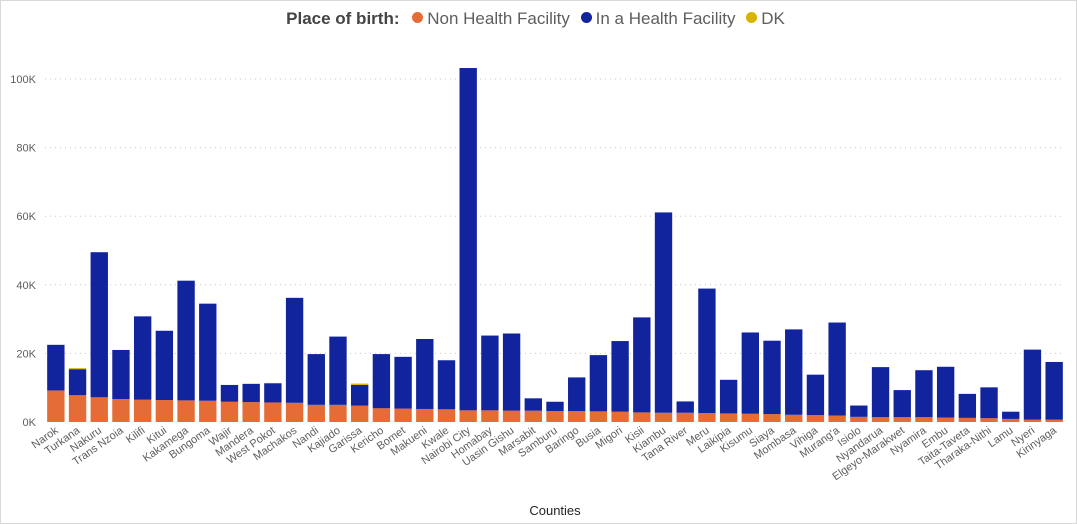  Describe the element at coordinates (665, 18) in the screenshot. I see `legend-label: In a Health Facility` at that location.